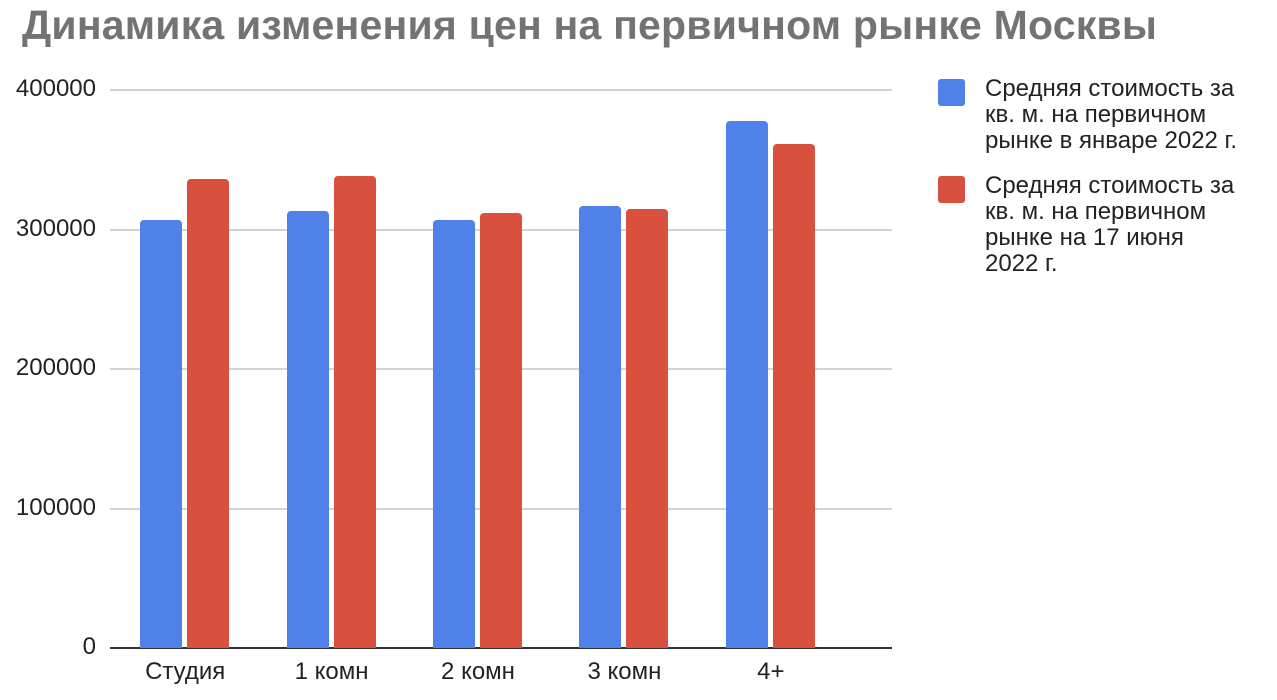 This screenshot has height=700, width=1277. I want to click on x-axis-line, so click(501, 648).